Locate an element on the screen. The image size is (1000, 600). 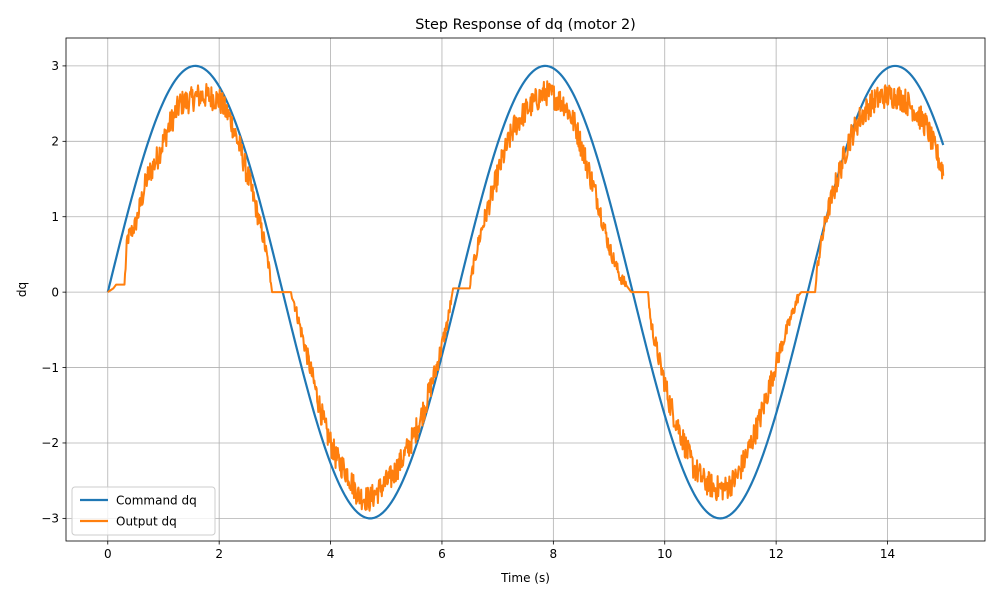
x-tick-label: 10 is located at coordinates (664, 554).